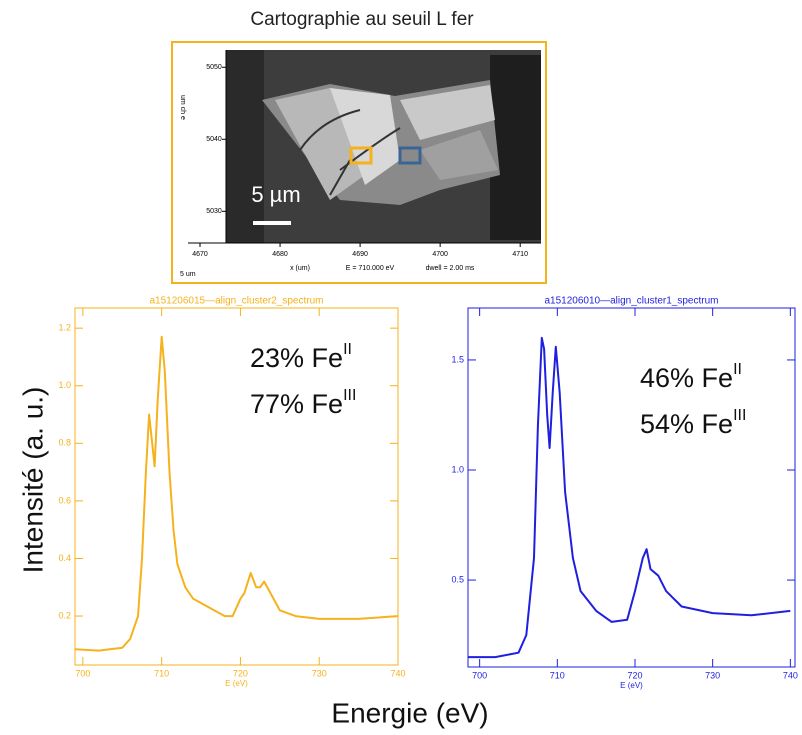  I want to click on figure-title: Cartographie au seuil L fer, so click(362, 19).